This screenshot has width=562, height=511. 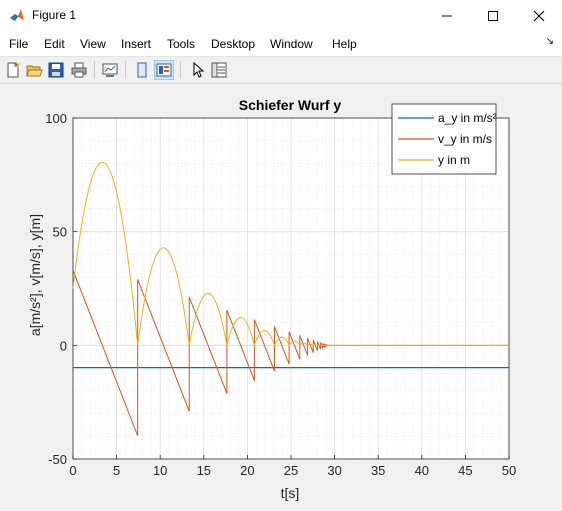 What do you see at coordinates (19, 44) in the screenshot?
I see `menu-file: File` at bounding box center [19, 44].